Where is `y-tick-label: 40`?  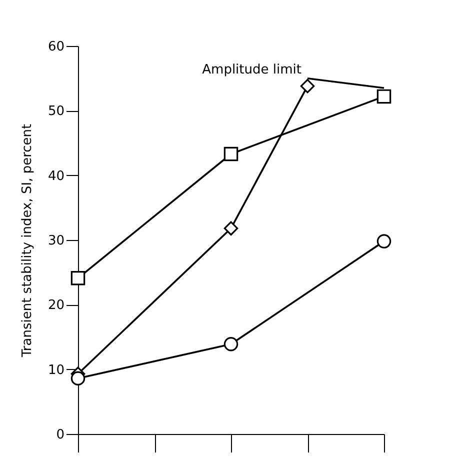 y-tick-label: 40 is located at coordinates (56, 176).